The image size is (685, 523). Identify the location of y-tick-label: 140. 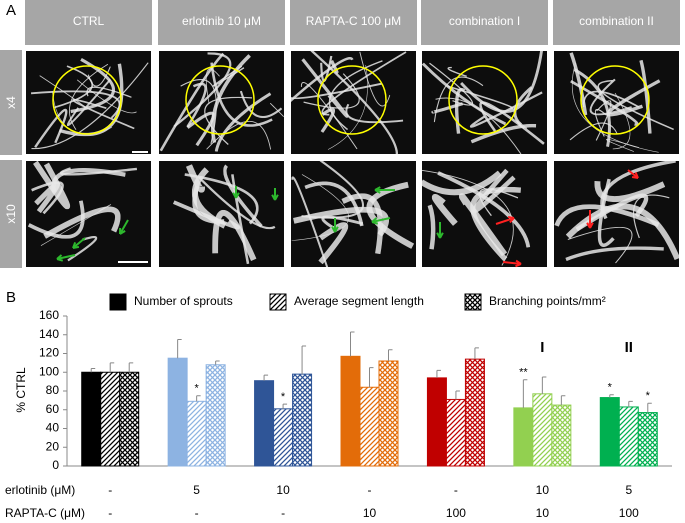
(49, 334).